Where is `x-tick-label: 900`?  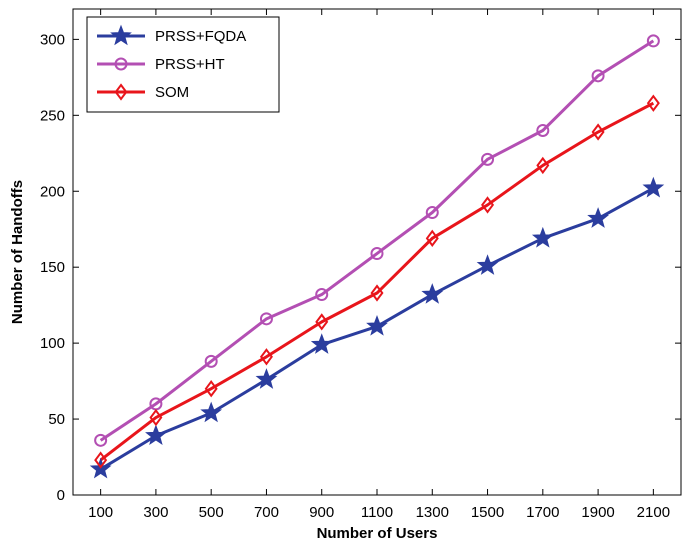
x-tick-label: 900 is located at coordinates (321, 512).